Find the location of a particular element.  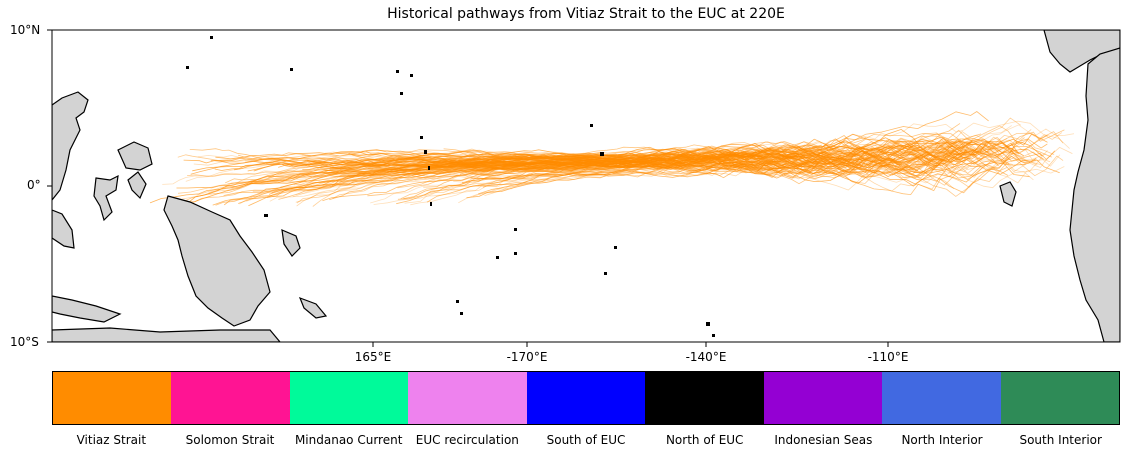

land-sulawesi is located at coordinates (106, 198).